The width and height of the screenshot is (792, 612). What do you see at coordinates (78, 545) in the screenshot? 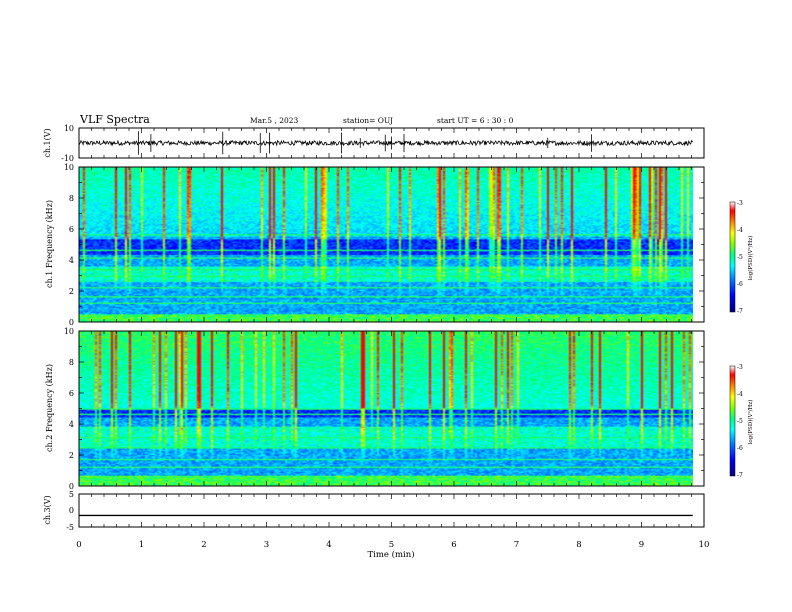
I see `x-tick-label: 0` at bounding box center [78, 545].